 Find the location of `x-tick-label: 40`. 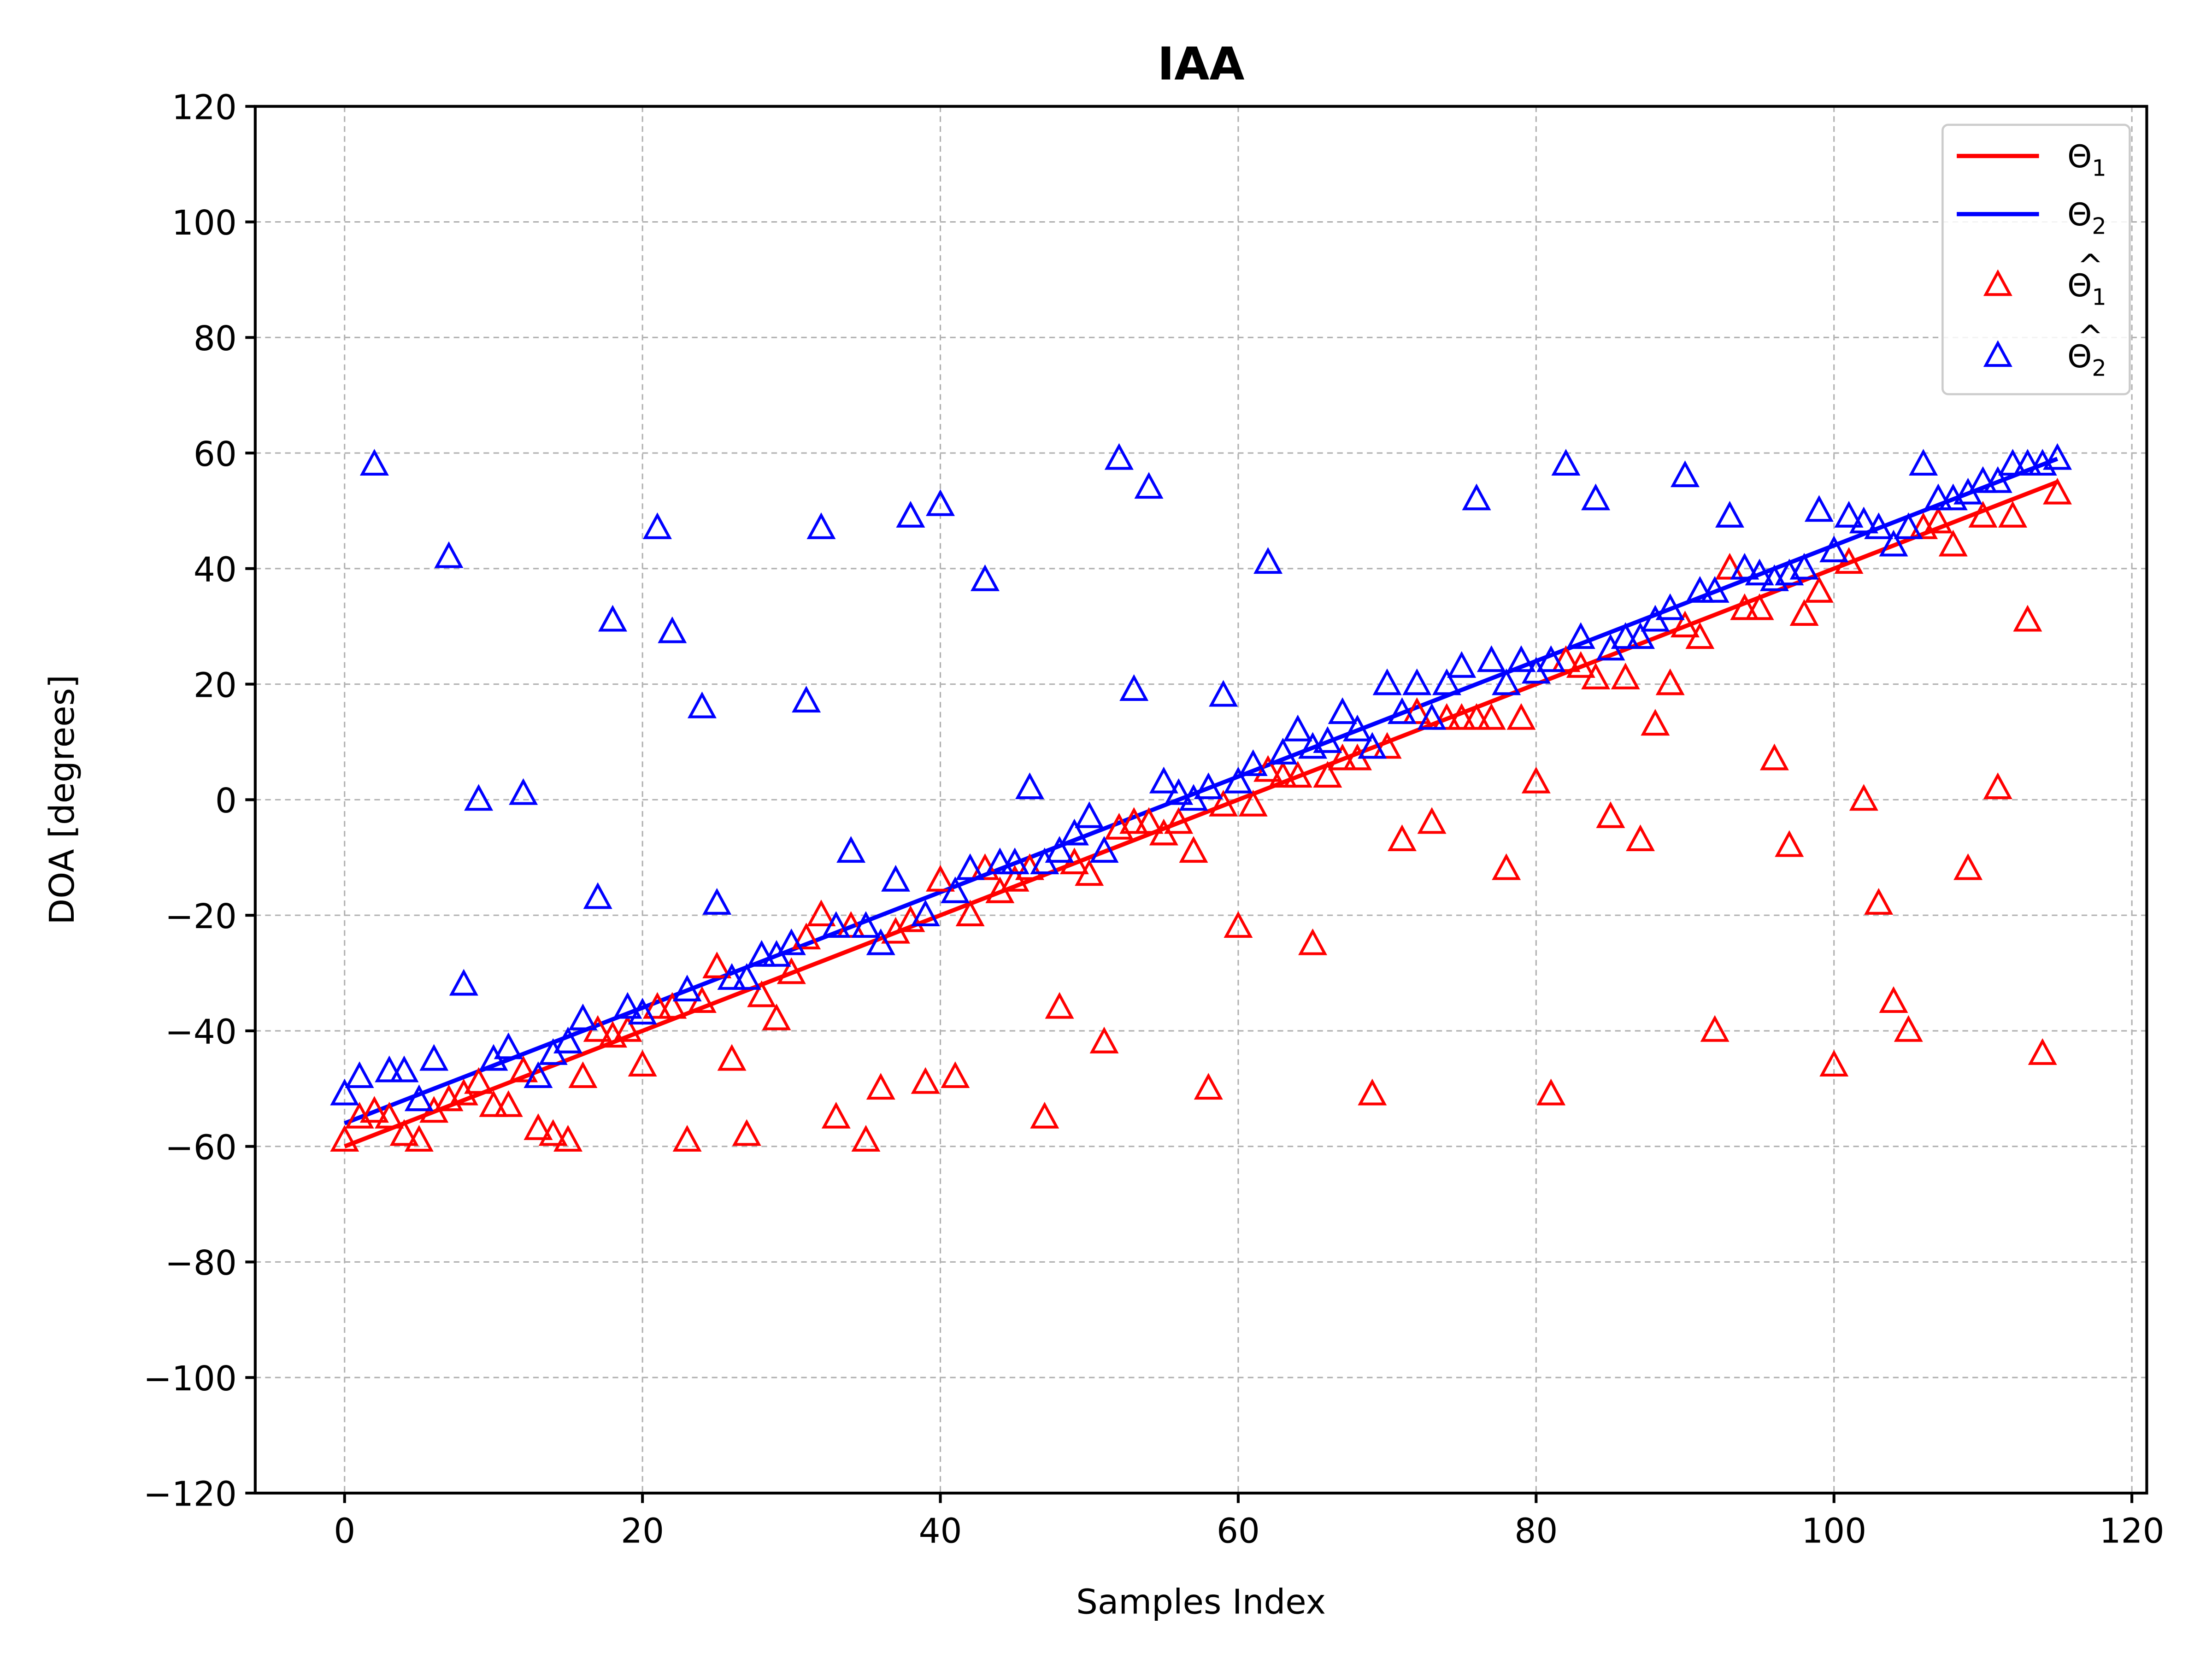

x-tick-label: 40 is located at coordinates (940, 1531).